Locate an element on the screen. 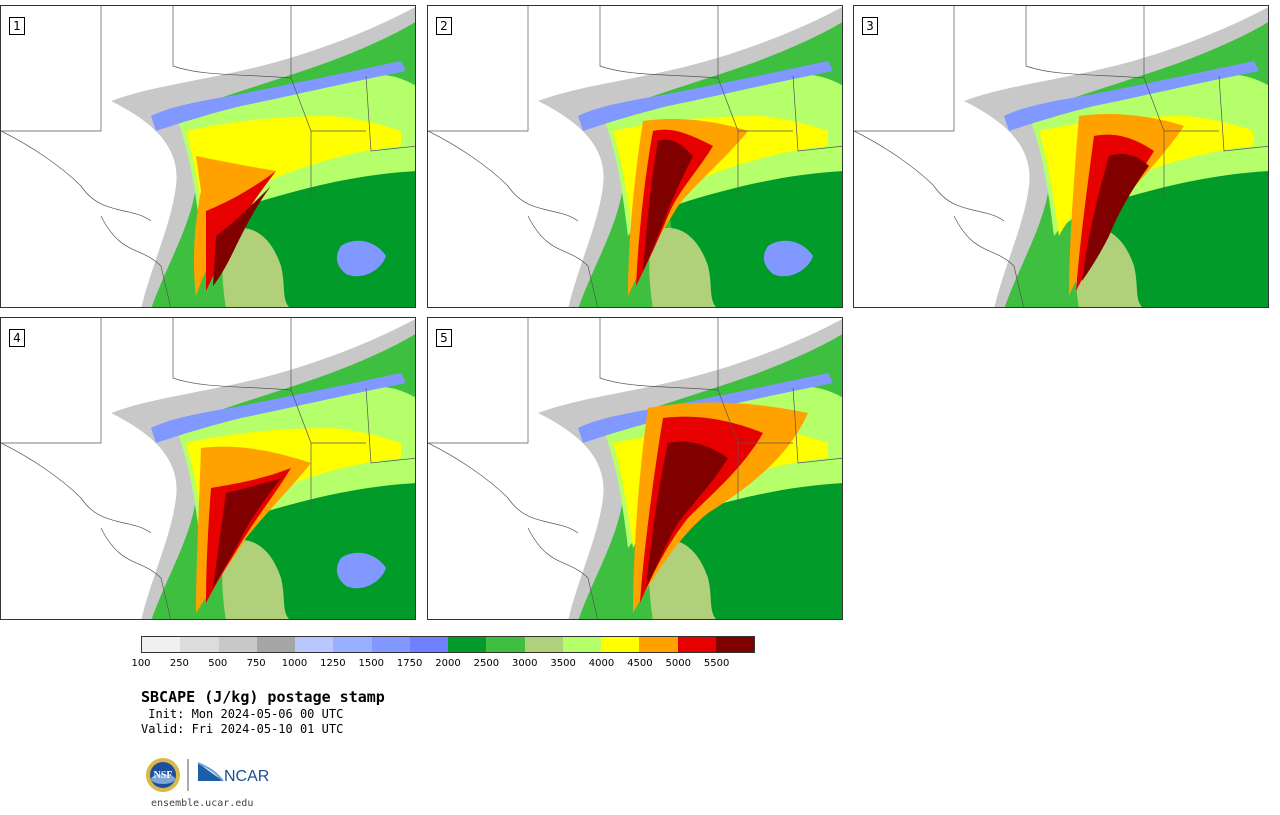  colorbar-tick-label: 1000 is located at coordinates (294, 663).